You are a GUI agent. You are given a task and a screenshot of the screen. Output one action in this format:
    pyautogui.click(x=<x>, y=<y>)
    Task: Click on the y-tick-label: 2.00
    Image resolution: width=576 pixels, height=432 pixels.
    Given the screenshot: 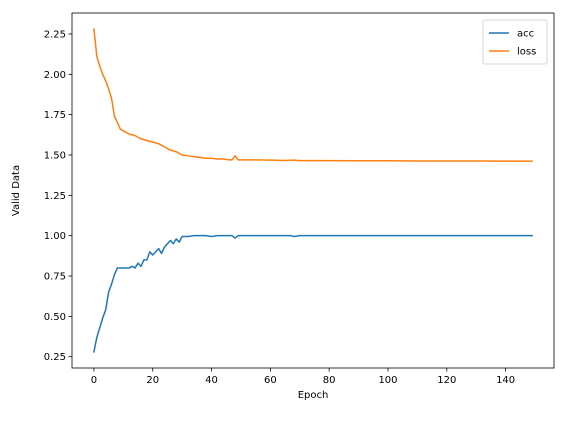 What is the action you would take?
    pyautogui.click(x=55, y=75)
    